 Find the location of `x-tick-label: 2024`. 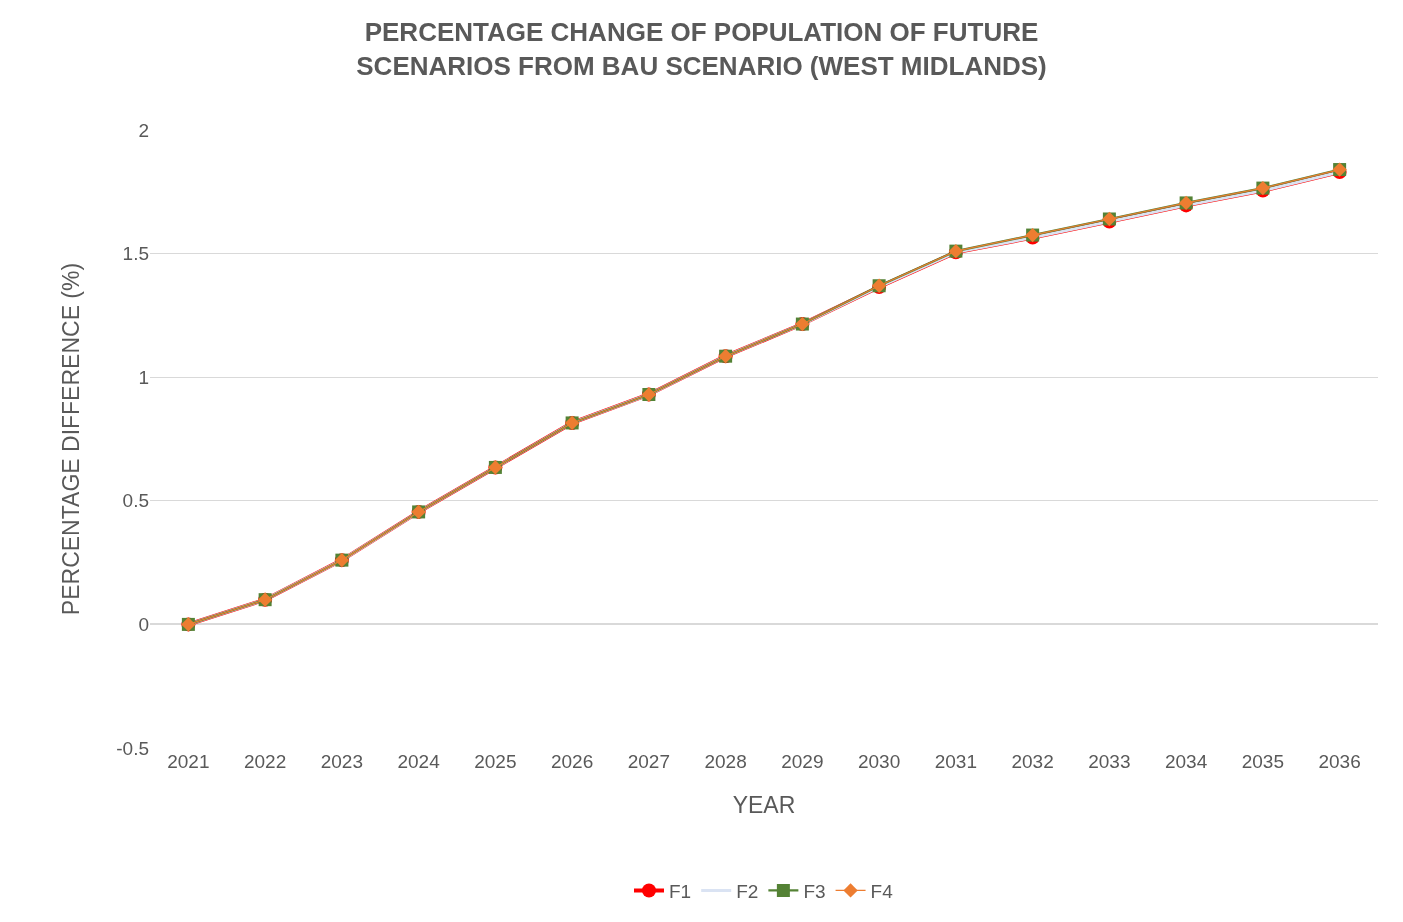

x-tick-label: 2024 is located at coordinates (419, 761).